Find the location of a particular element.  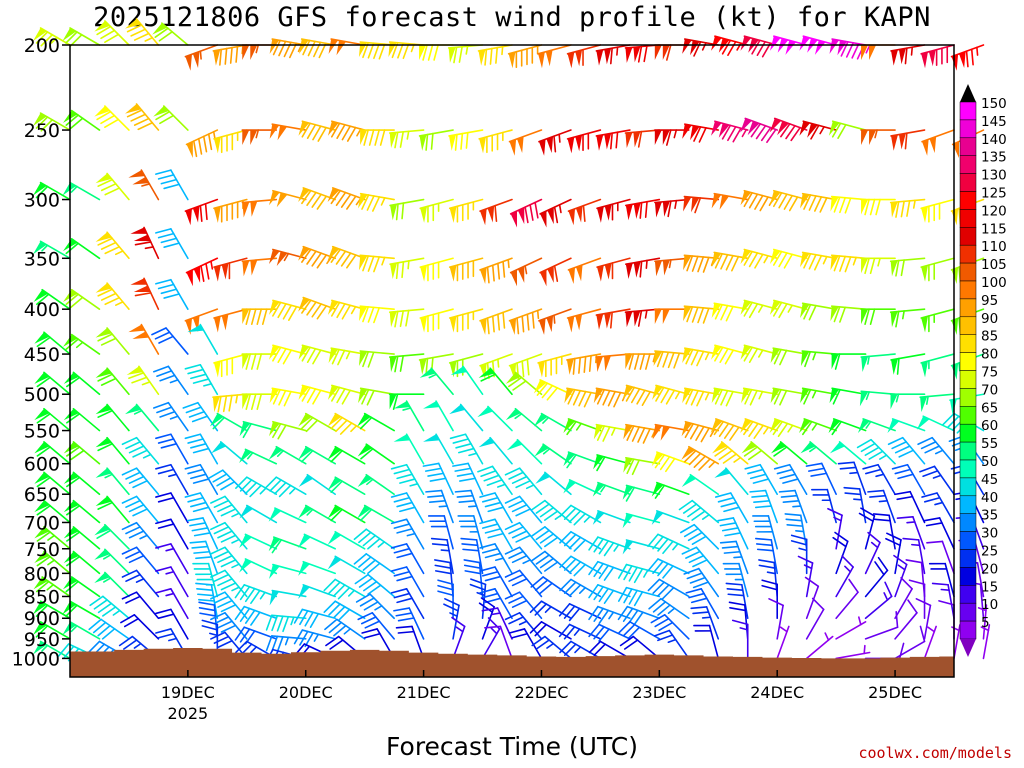

colorbar-top-arrow is located at coordinates (968, 93).